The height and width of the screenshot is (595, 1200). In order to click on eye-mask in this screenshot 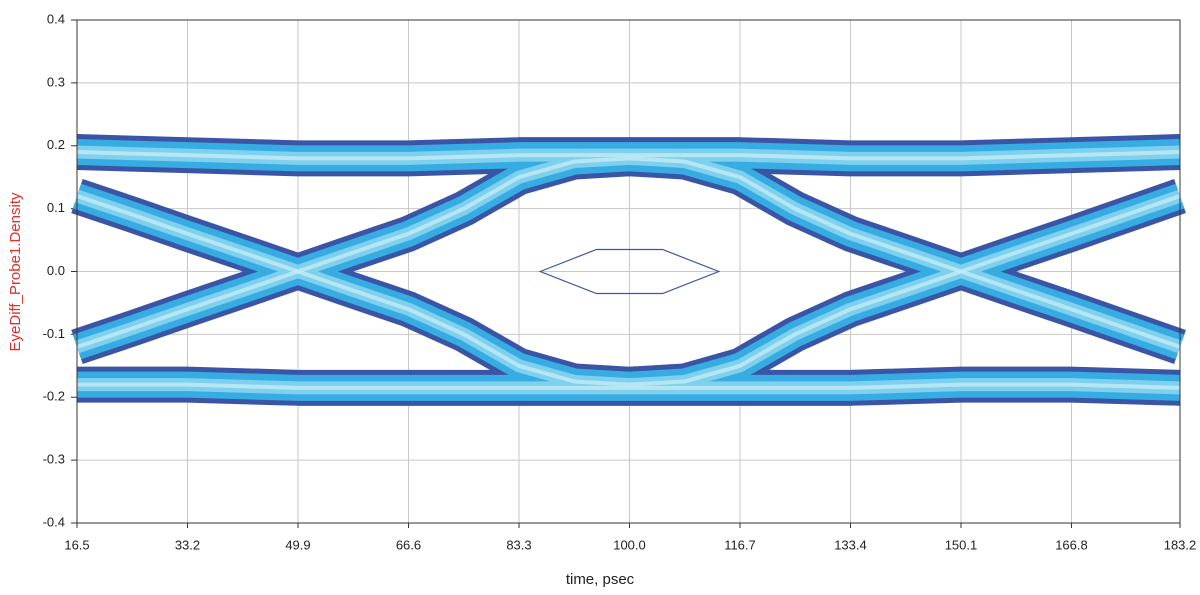, I will do `click(629, 271)`.